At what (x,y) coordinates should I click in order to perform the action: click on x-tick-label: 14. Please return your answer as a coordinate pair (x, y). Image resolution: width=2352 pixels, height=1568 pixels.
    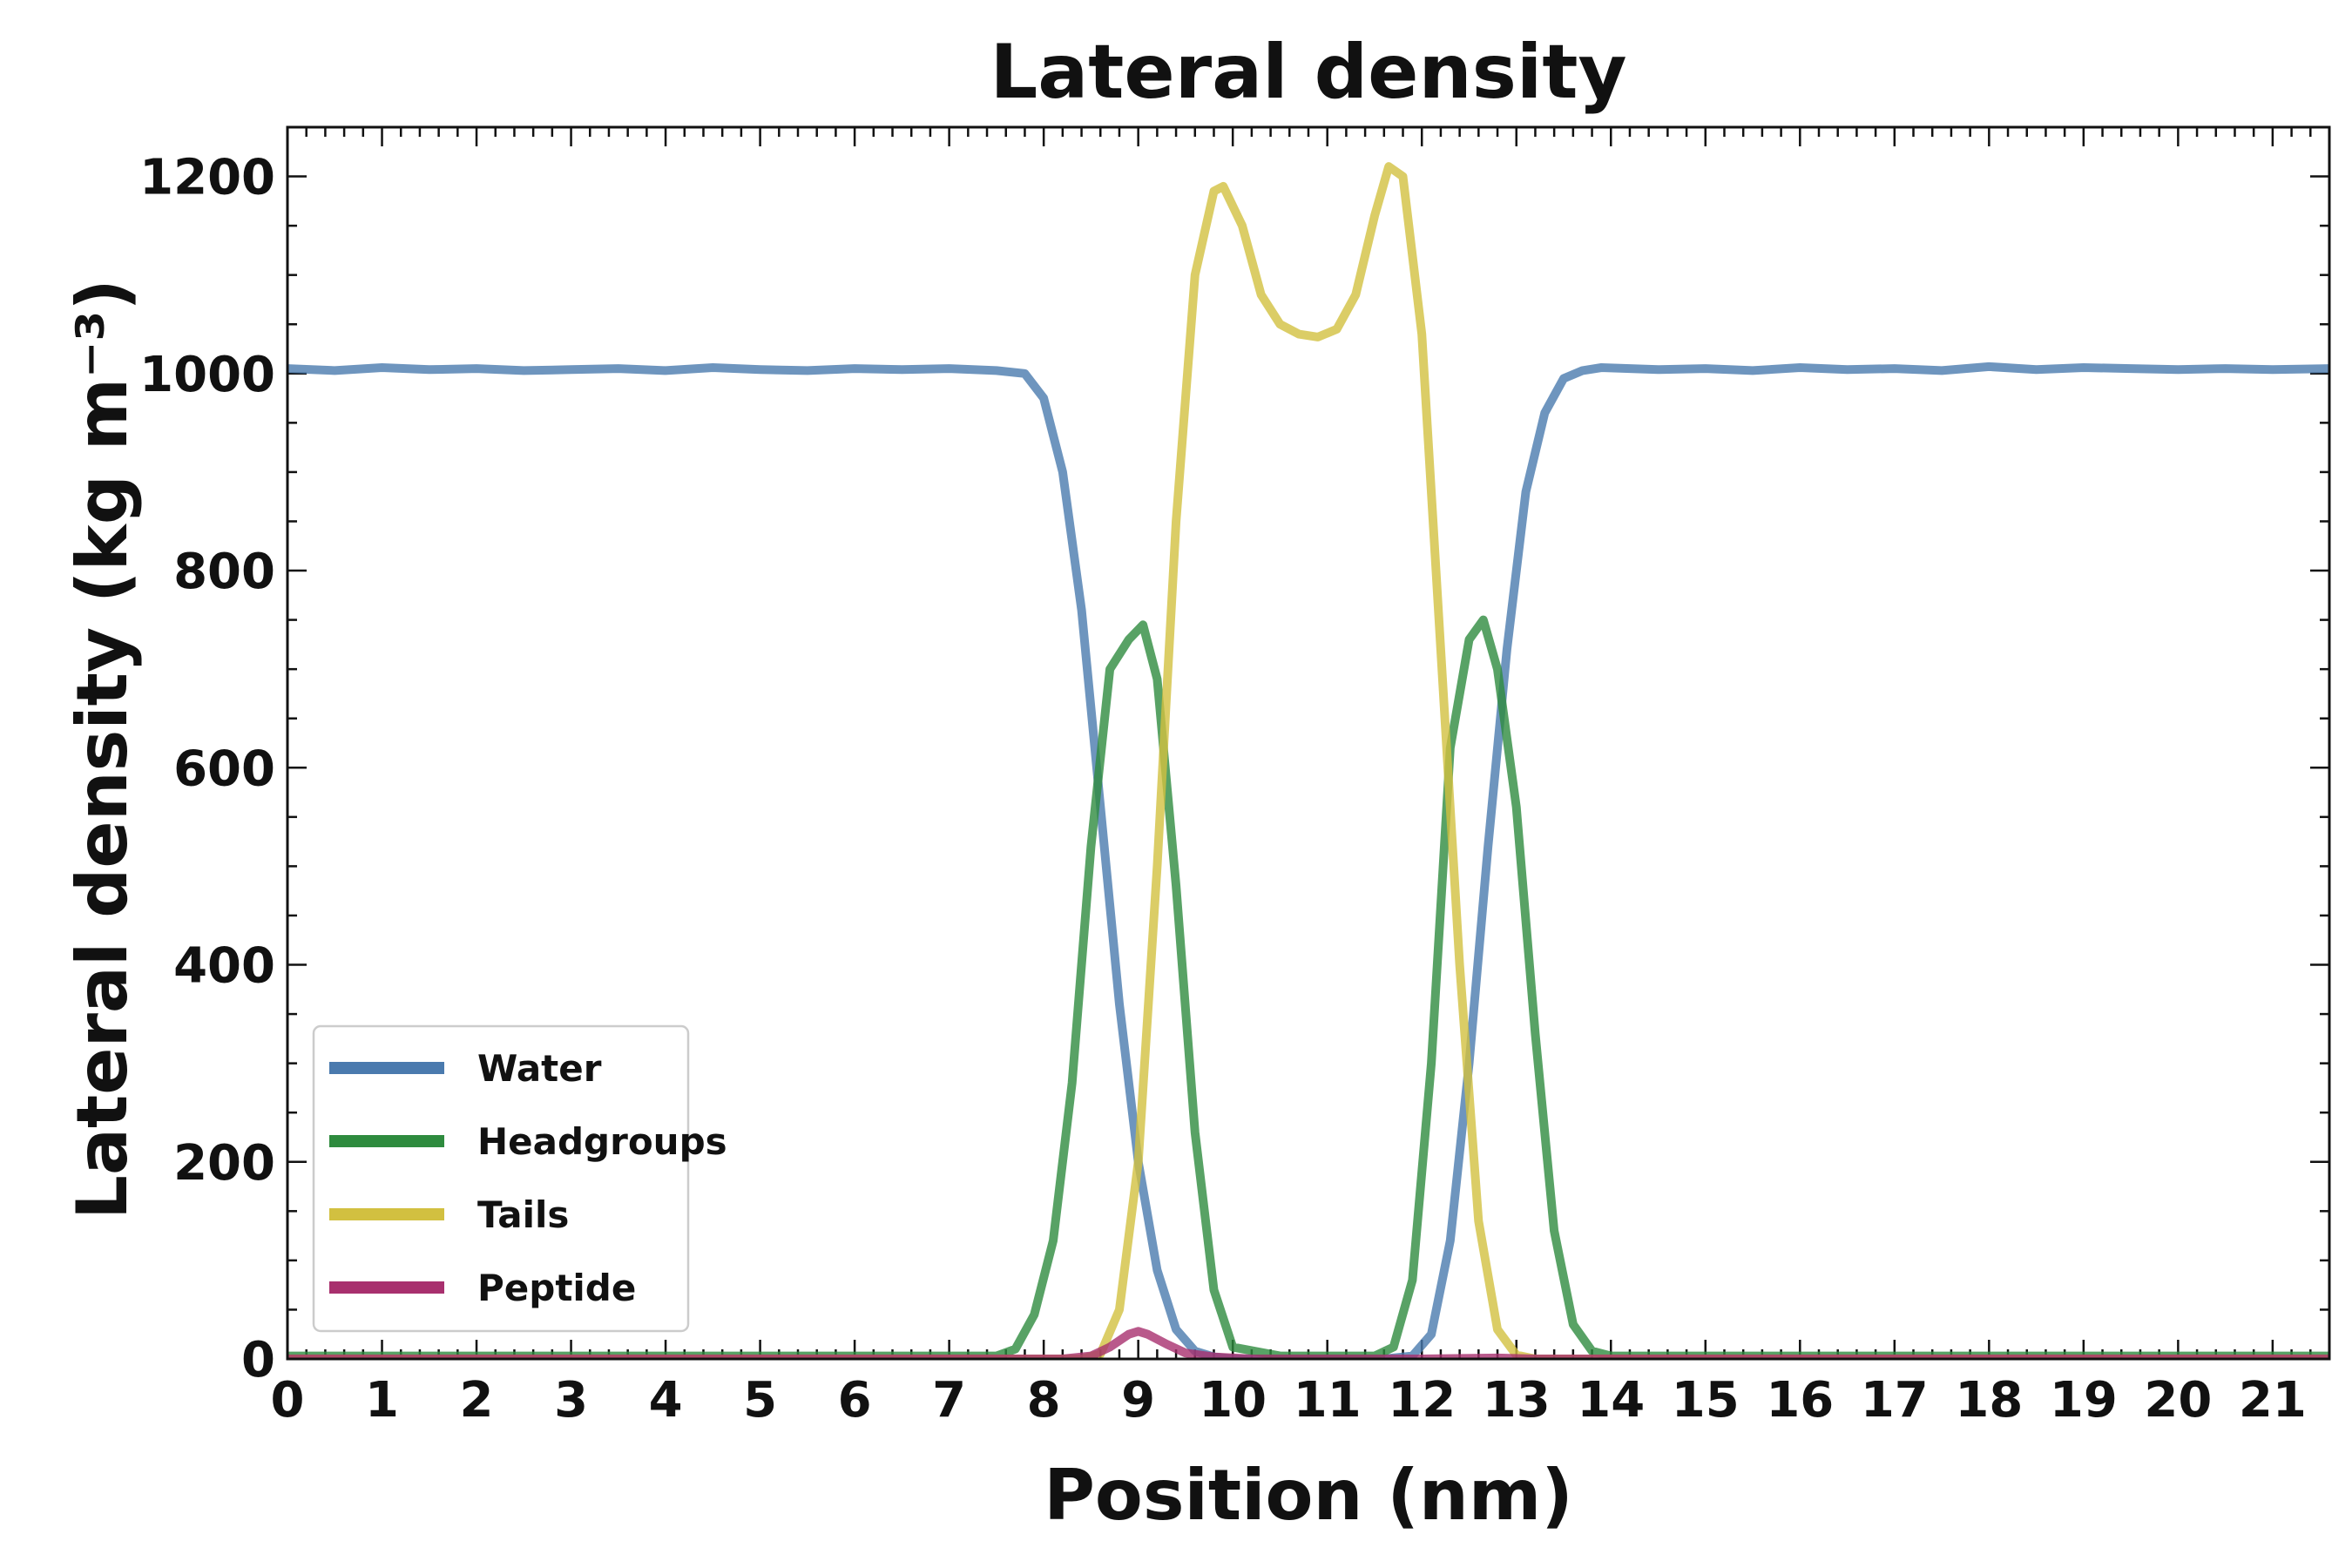
    Looking at the image, I should click on (1611, 1400).